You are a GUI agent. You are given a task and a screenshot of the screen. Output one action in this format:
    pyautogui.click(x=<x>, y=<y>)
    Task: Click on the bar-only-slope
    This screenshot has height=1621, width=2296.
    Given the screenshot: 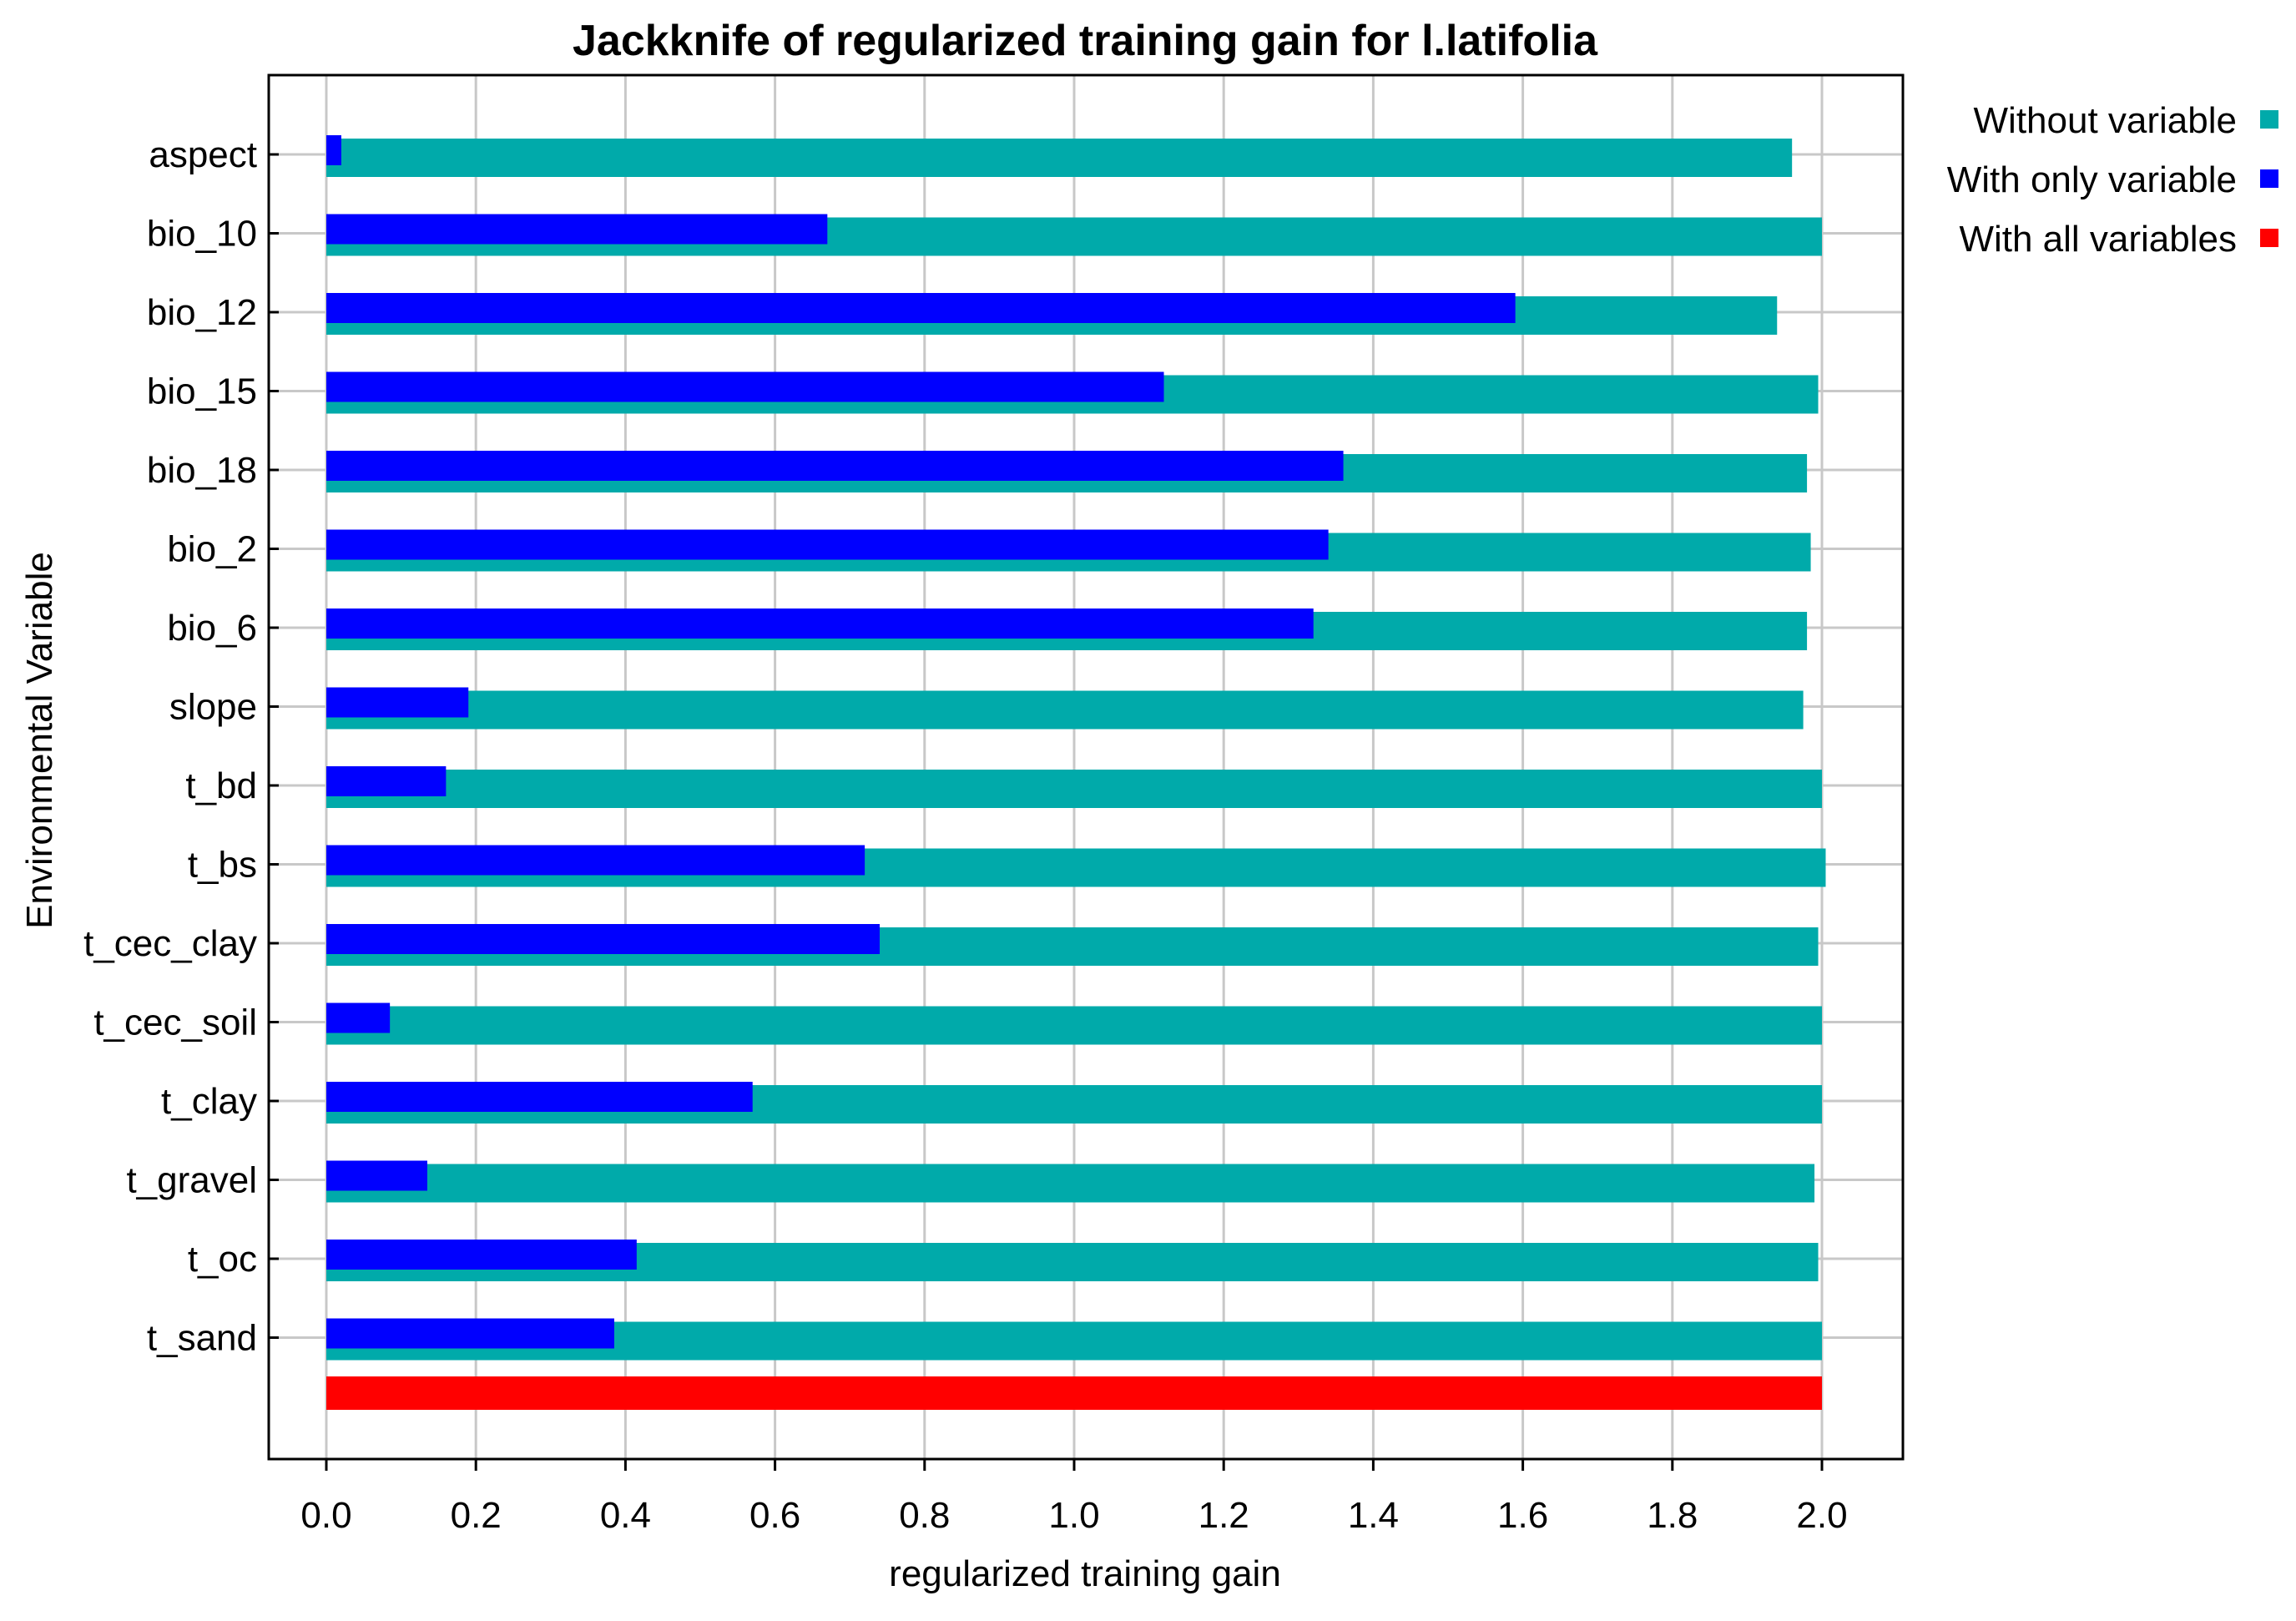 What is the action you would take?
    pyautogui.click(x=398, y=702)
    